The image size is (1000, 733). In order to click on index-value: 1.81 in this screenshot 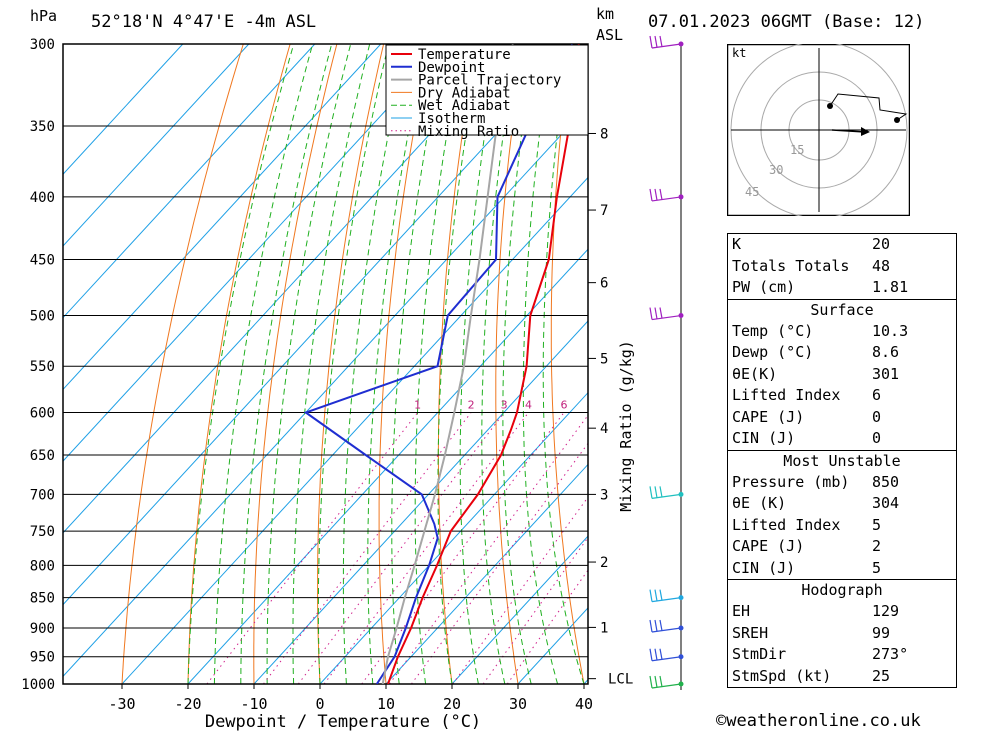, I will do `click(890, 287)`.